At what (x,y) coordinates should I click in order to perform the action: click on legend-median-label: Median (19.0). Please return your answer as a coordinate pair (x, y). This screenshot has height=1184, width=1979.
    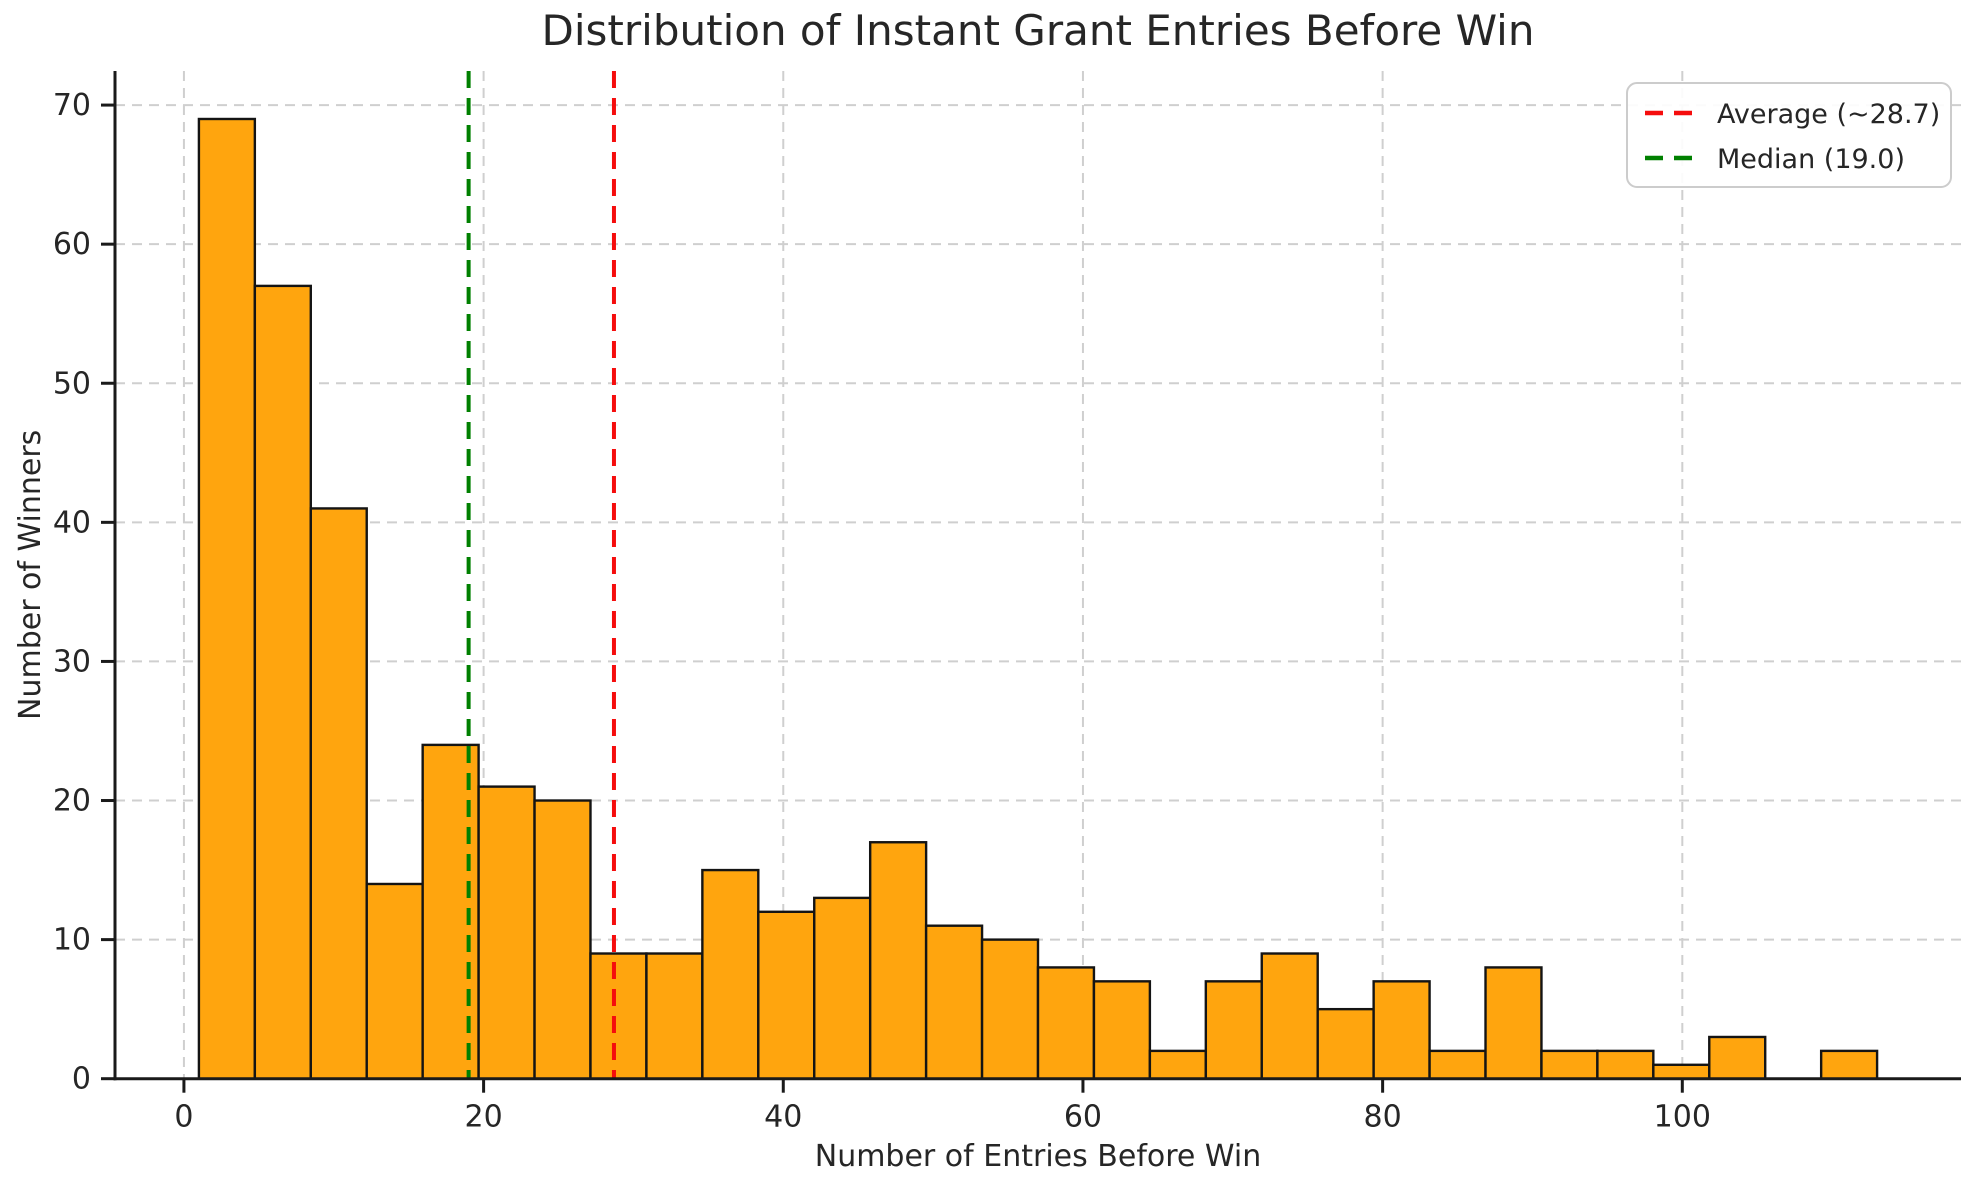
    Looking at the image, I should click on (1811, 159).